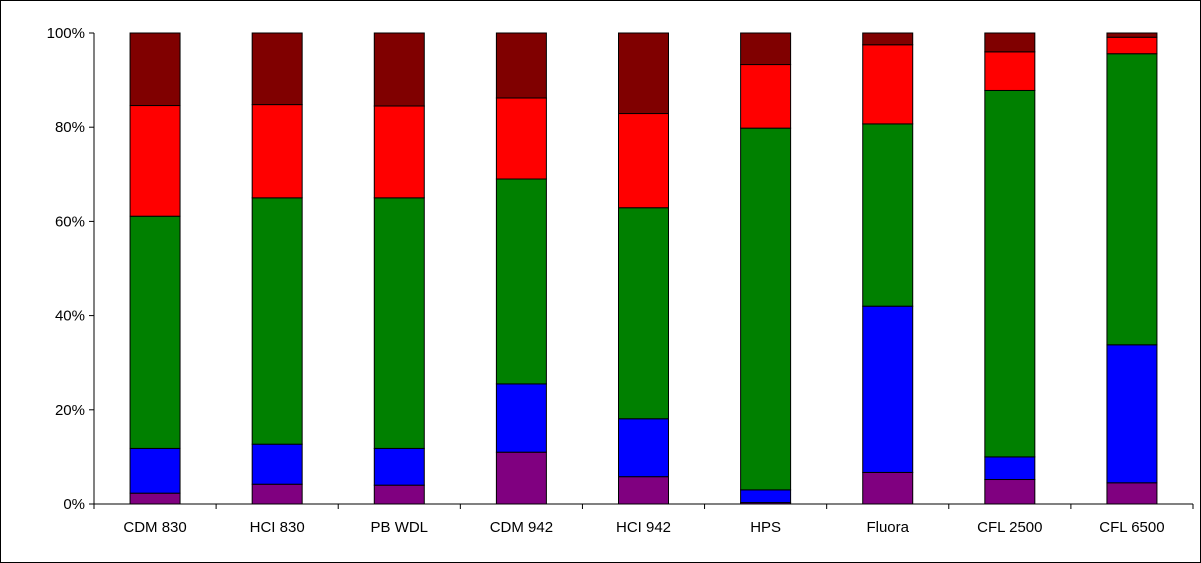 The height and width of the screenshot is (563, 1201). Describe the element at coordinates (887, 527) in the screenshot. I see `x-category-label: Fluora` at that location.